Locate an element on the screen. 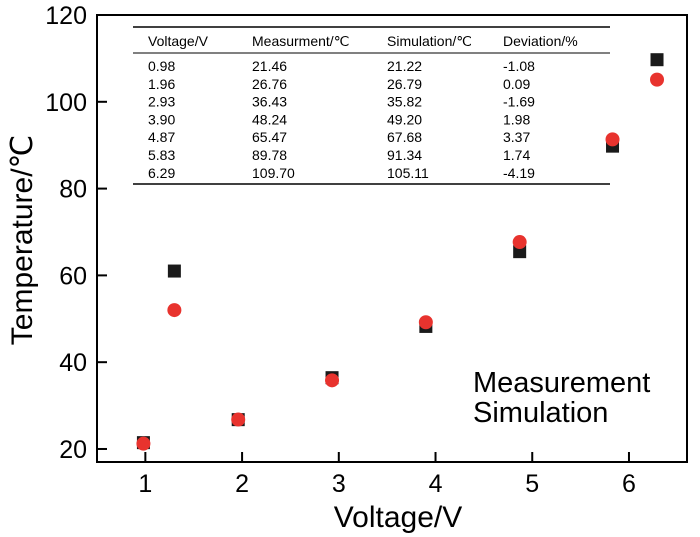 Image resolution: width=700 pixels, height=537 pixels. table-cell: 49.20 is located at coordinates (404, 119).